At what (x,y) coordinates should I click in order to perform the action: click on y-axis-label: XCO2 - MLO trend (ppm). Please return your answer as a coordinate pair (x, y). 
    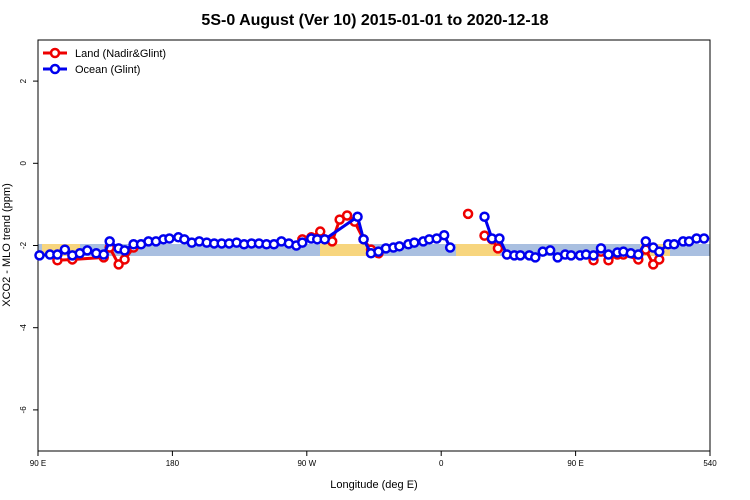
    Looking at the image, I should click on (7, 244).